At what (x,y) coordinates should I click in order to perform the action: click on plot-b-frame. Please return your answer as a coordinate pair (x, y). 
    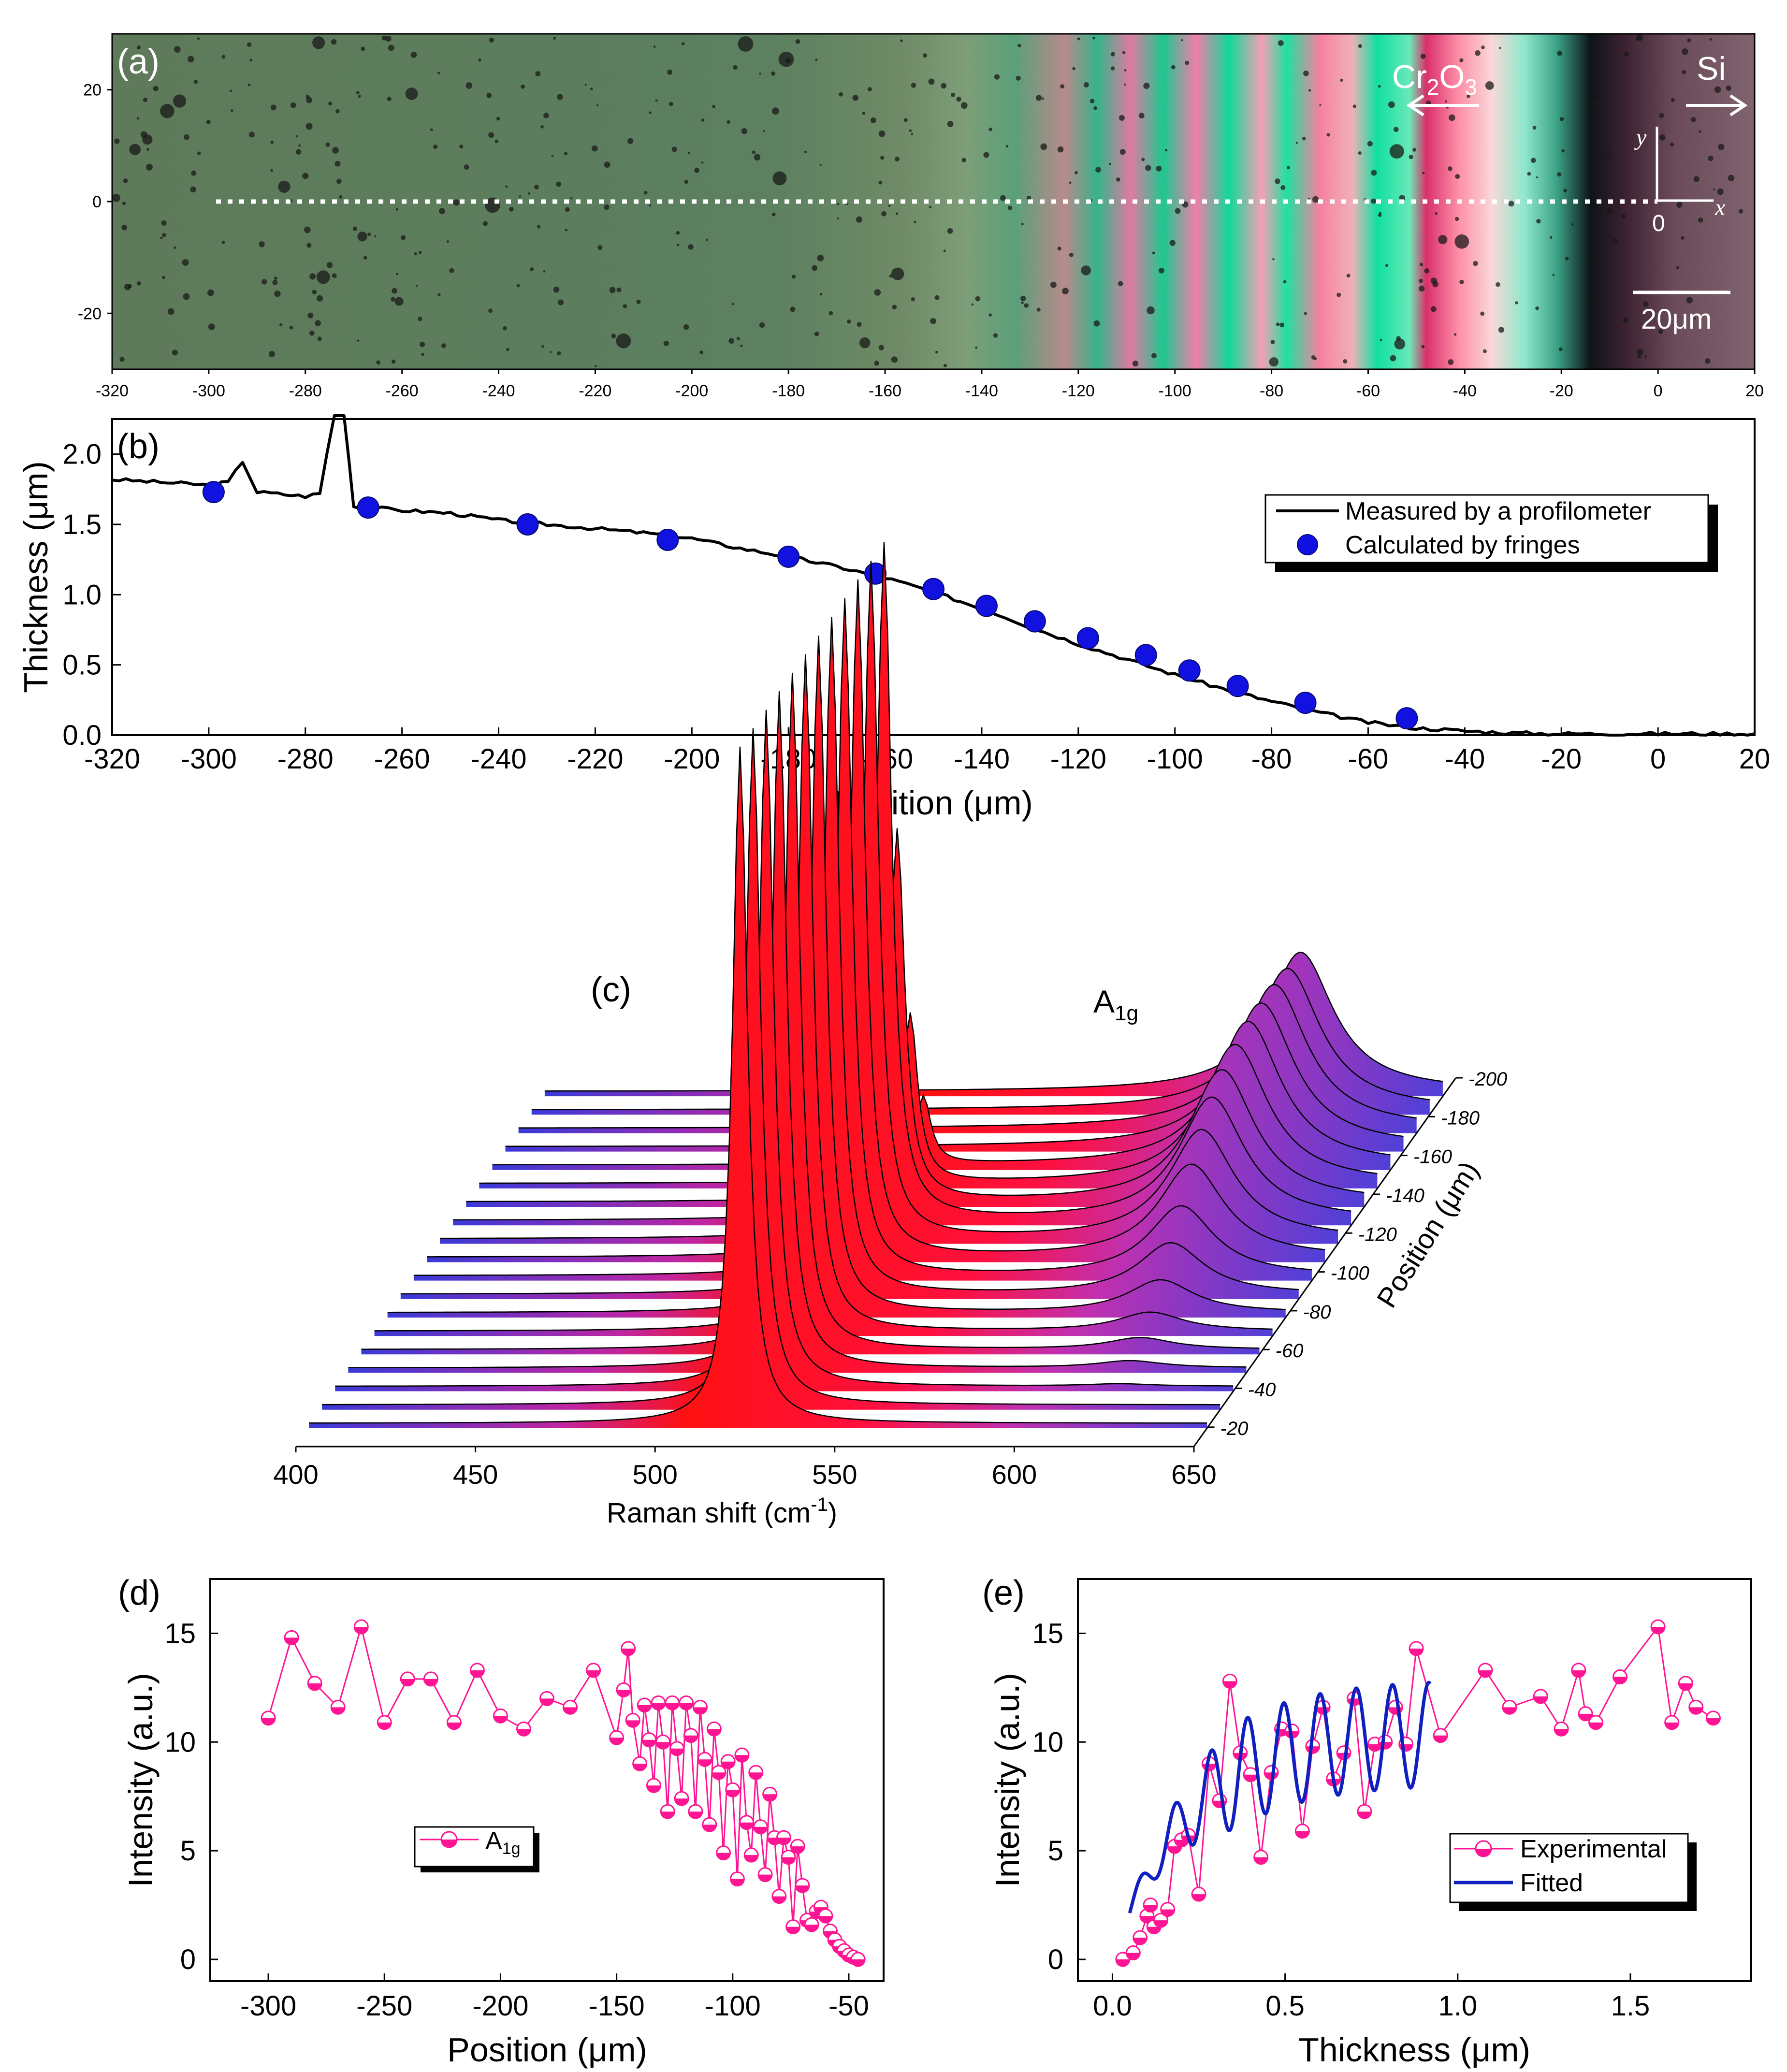
    Looking at the image, I should click on (933, 577).